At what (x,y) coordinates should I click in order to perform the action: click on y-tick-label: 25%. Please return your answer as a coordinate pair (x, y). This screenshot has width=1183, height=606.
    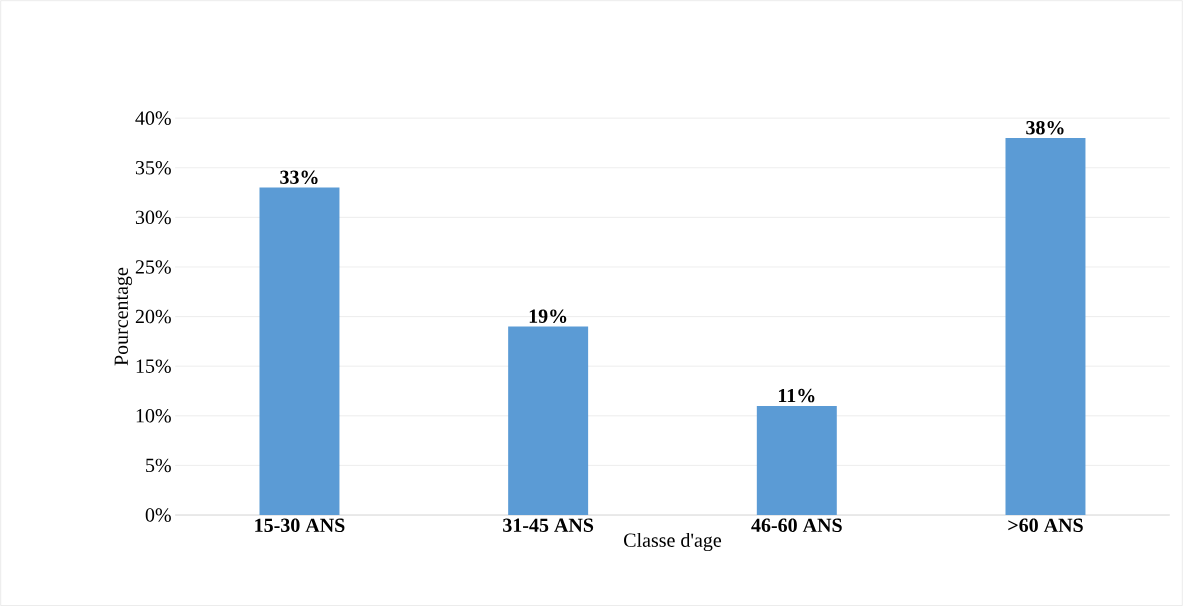
    Looking at the image, I should click on (153, 267).